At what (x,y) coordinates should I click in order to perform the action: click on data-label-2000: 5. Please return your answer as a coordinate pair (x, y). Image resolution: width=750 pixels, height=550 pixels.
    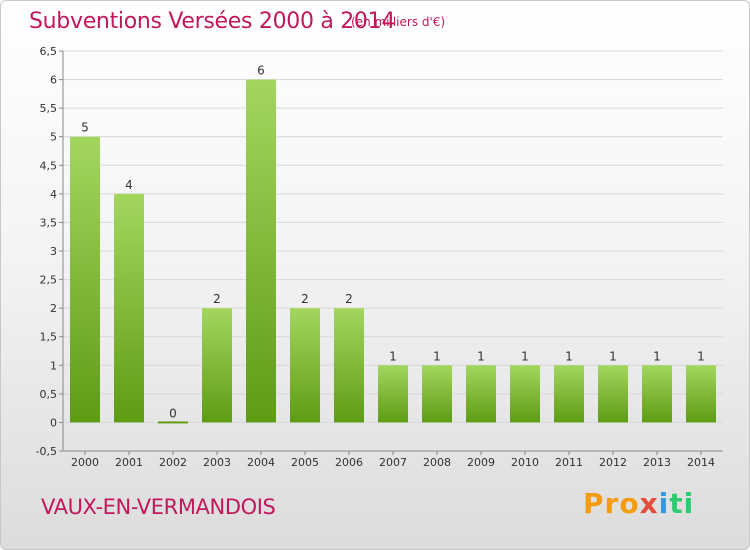
    Looking at the image, I should click on (85, 128).